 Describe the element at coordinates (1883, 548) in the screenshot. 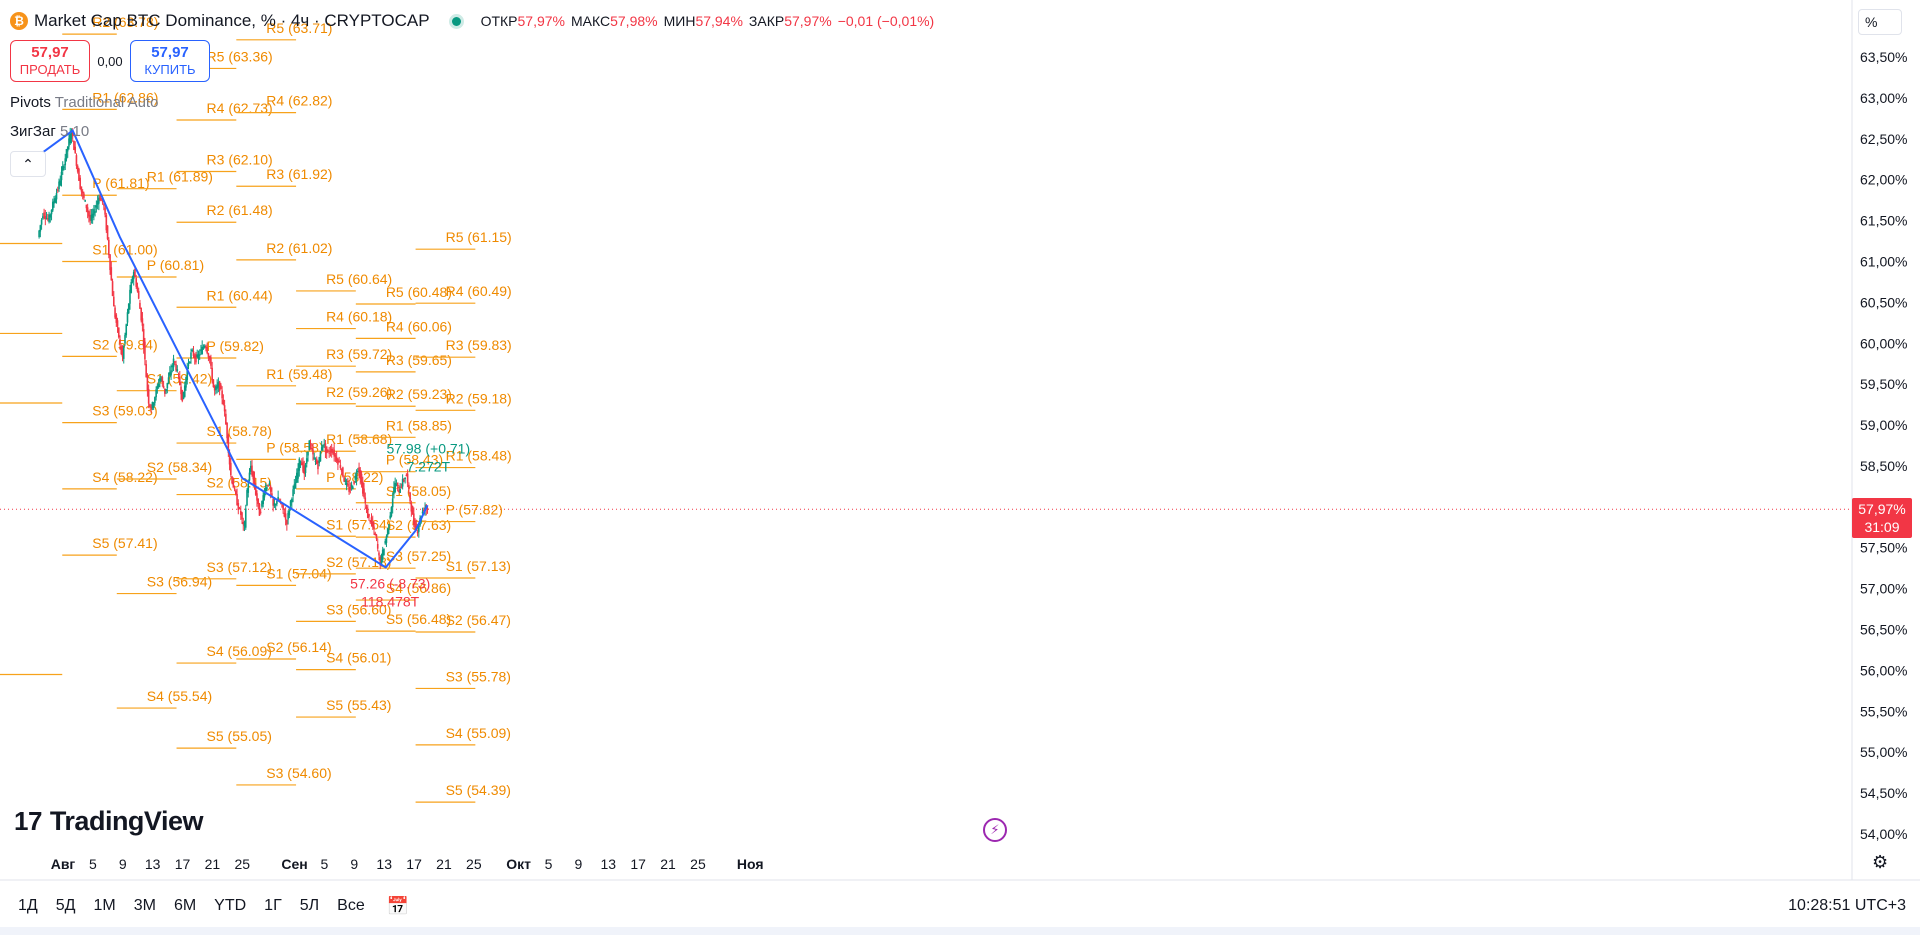

I see `price-tick-label: 57,50%` at that location.